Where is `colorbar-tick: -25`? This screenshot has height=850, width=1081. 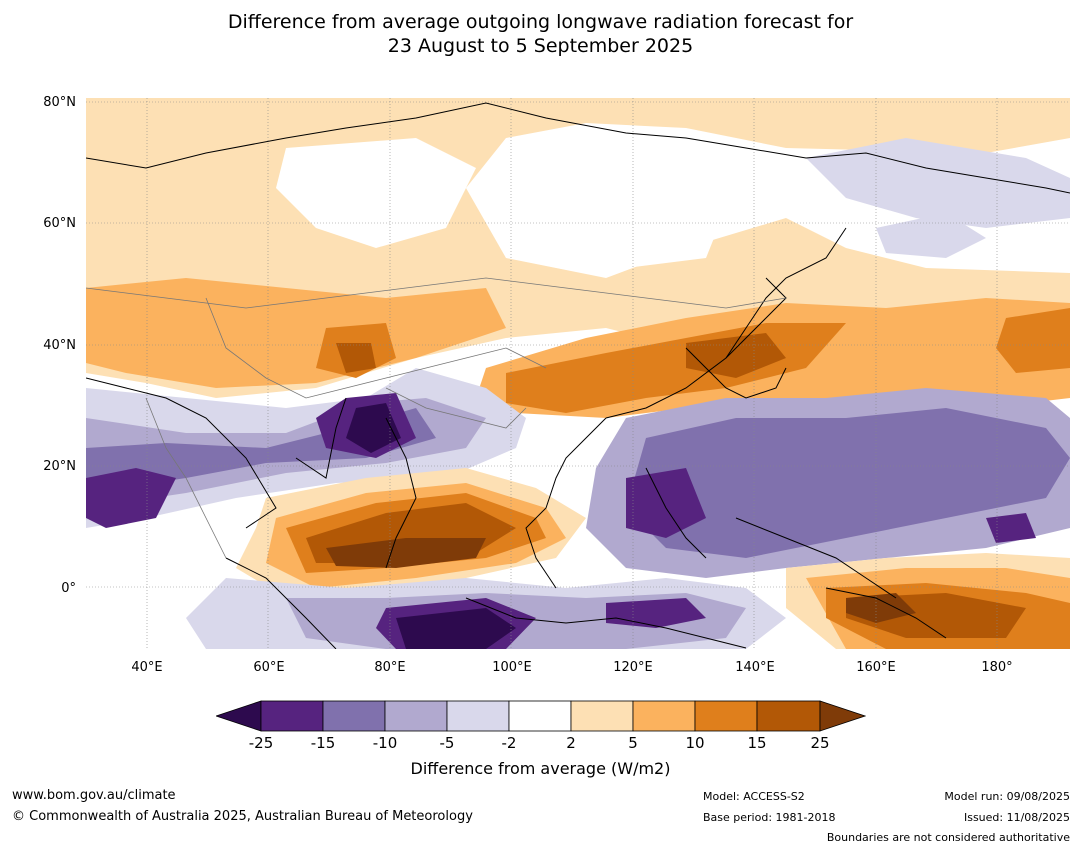 colorbar-tick: -25 is located at coordinates (261, 743).